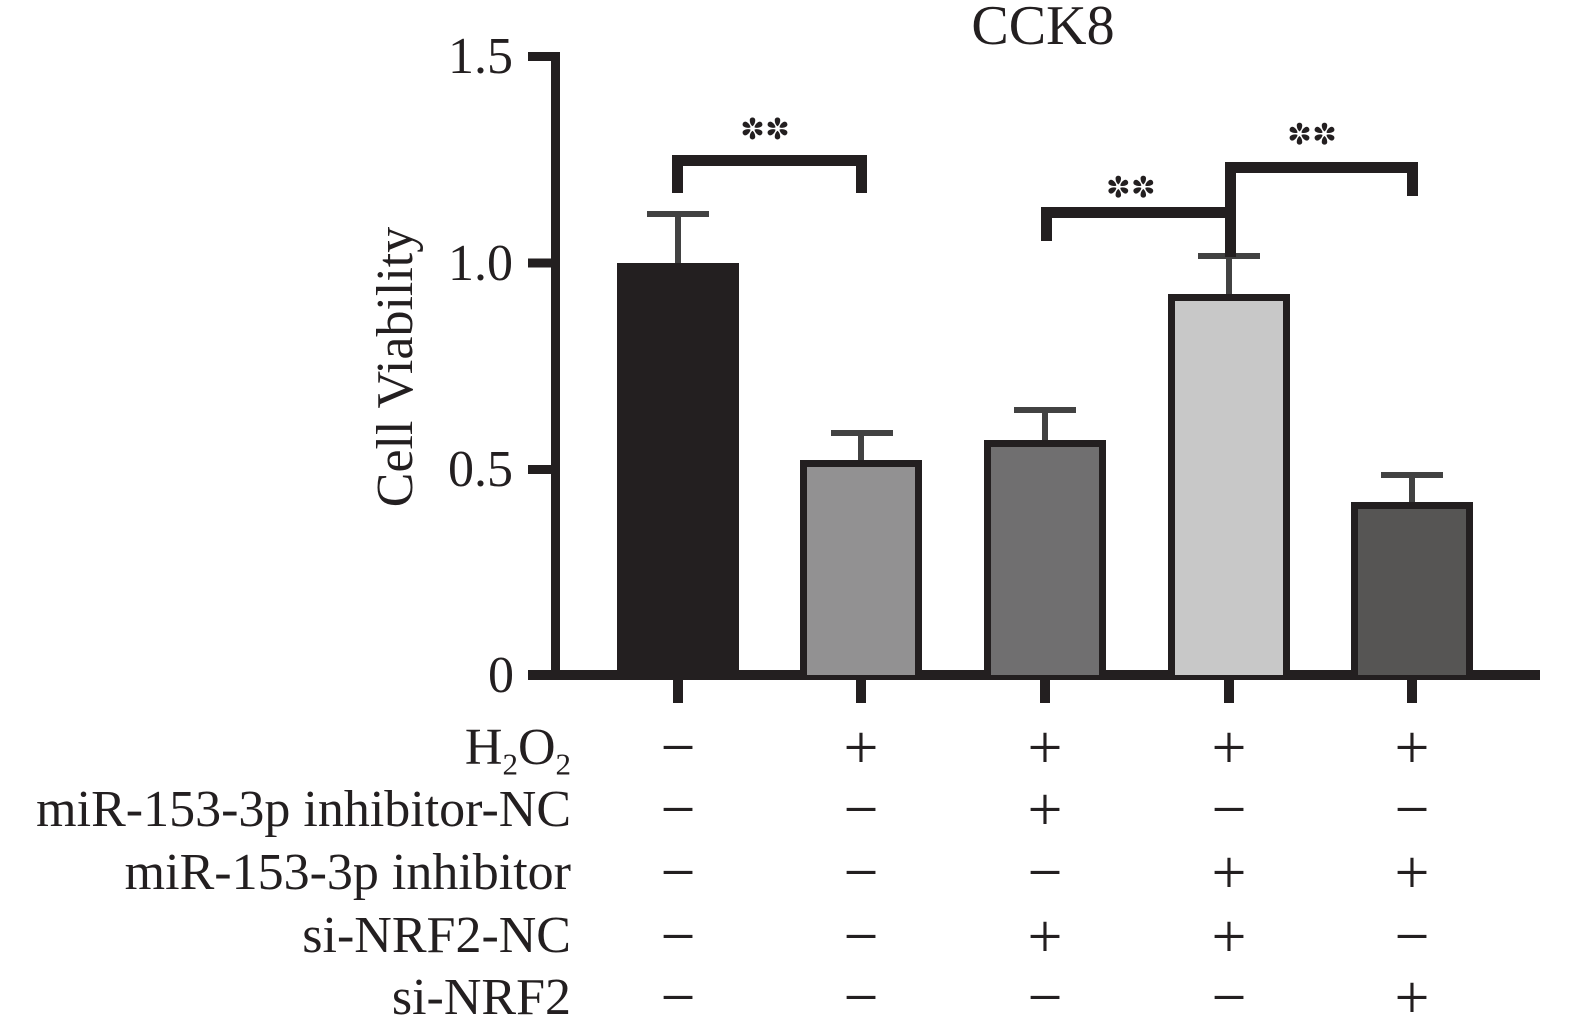  What do you see at coordinates (436, 935) in the screenshot?
I see `svg-text: si-NRF2-NC` at bounding box center [436, 935].